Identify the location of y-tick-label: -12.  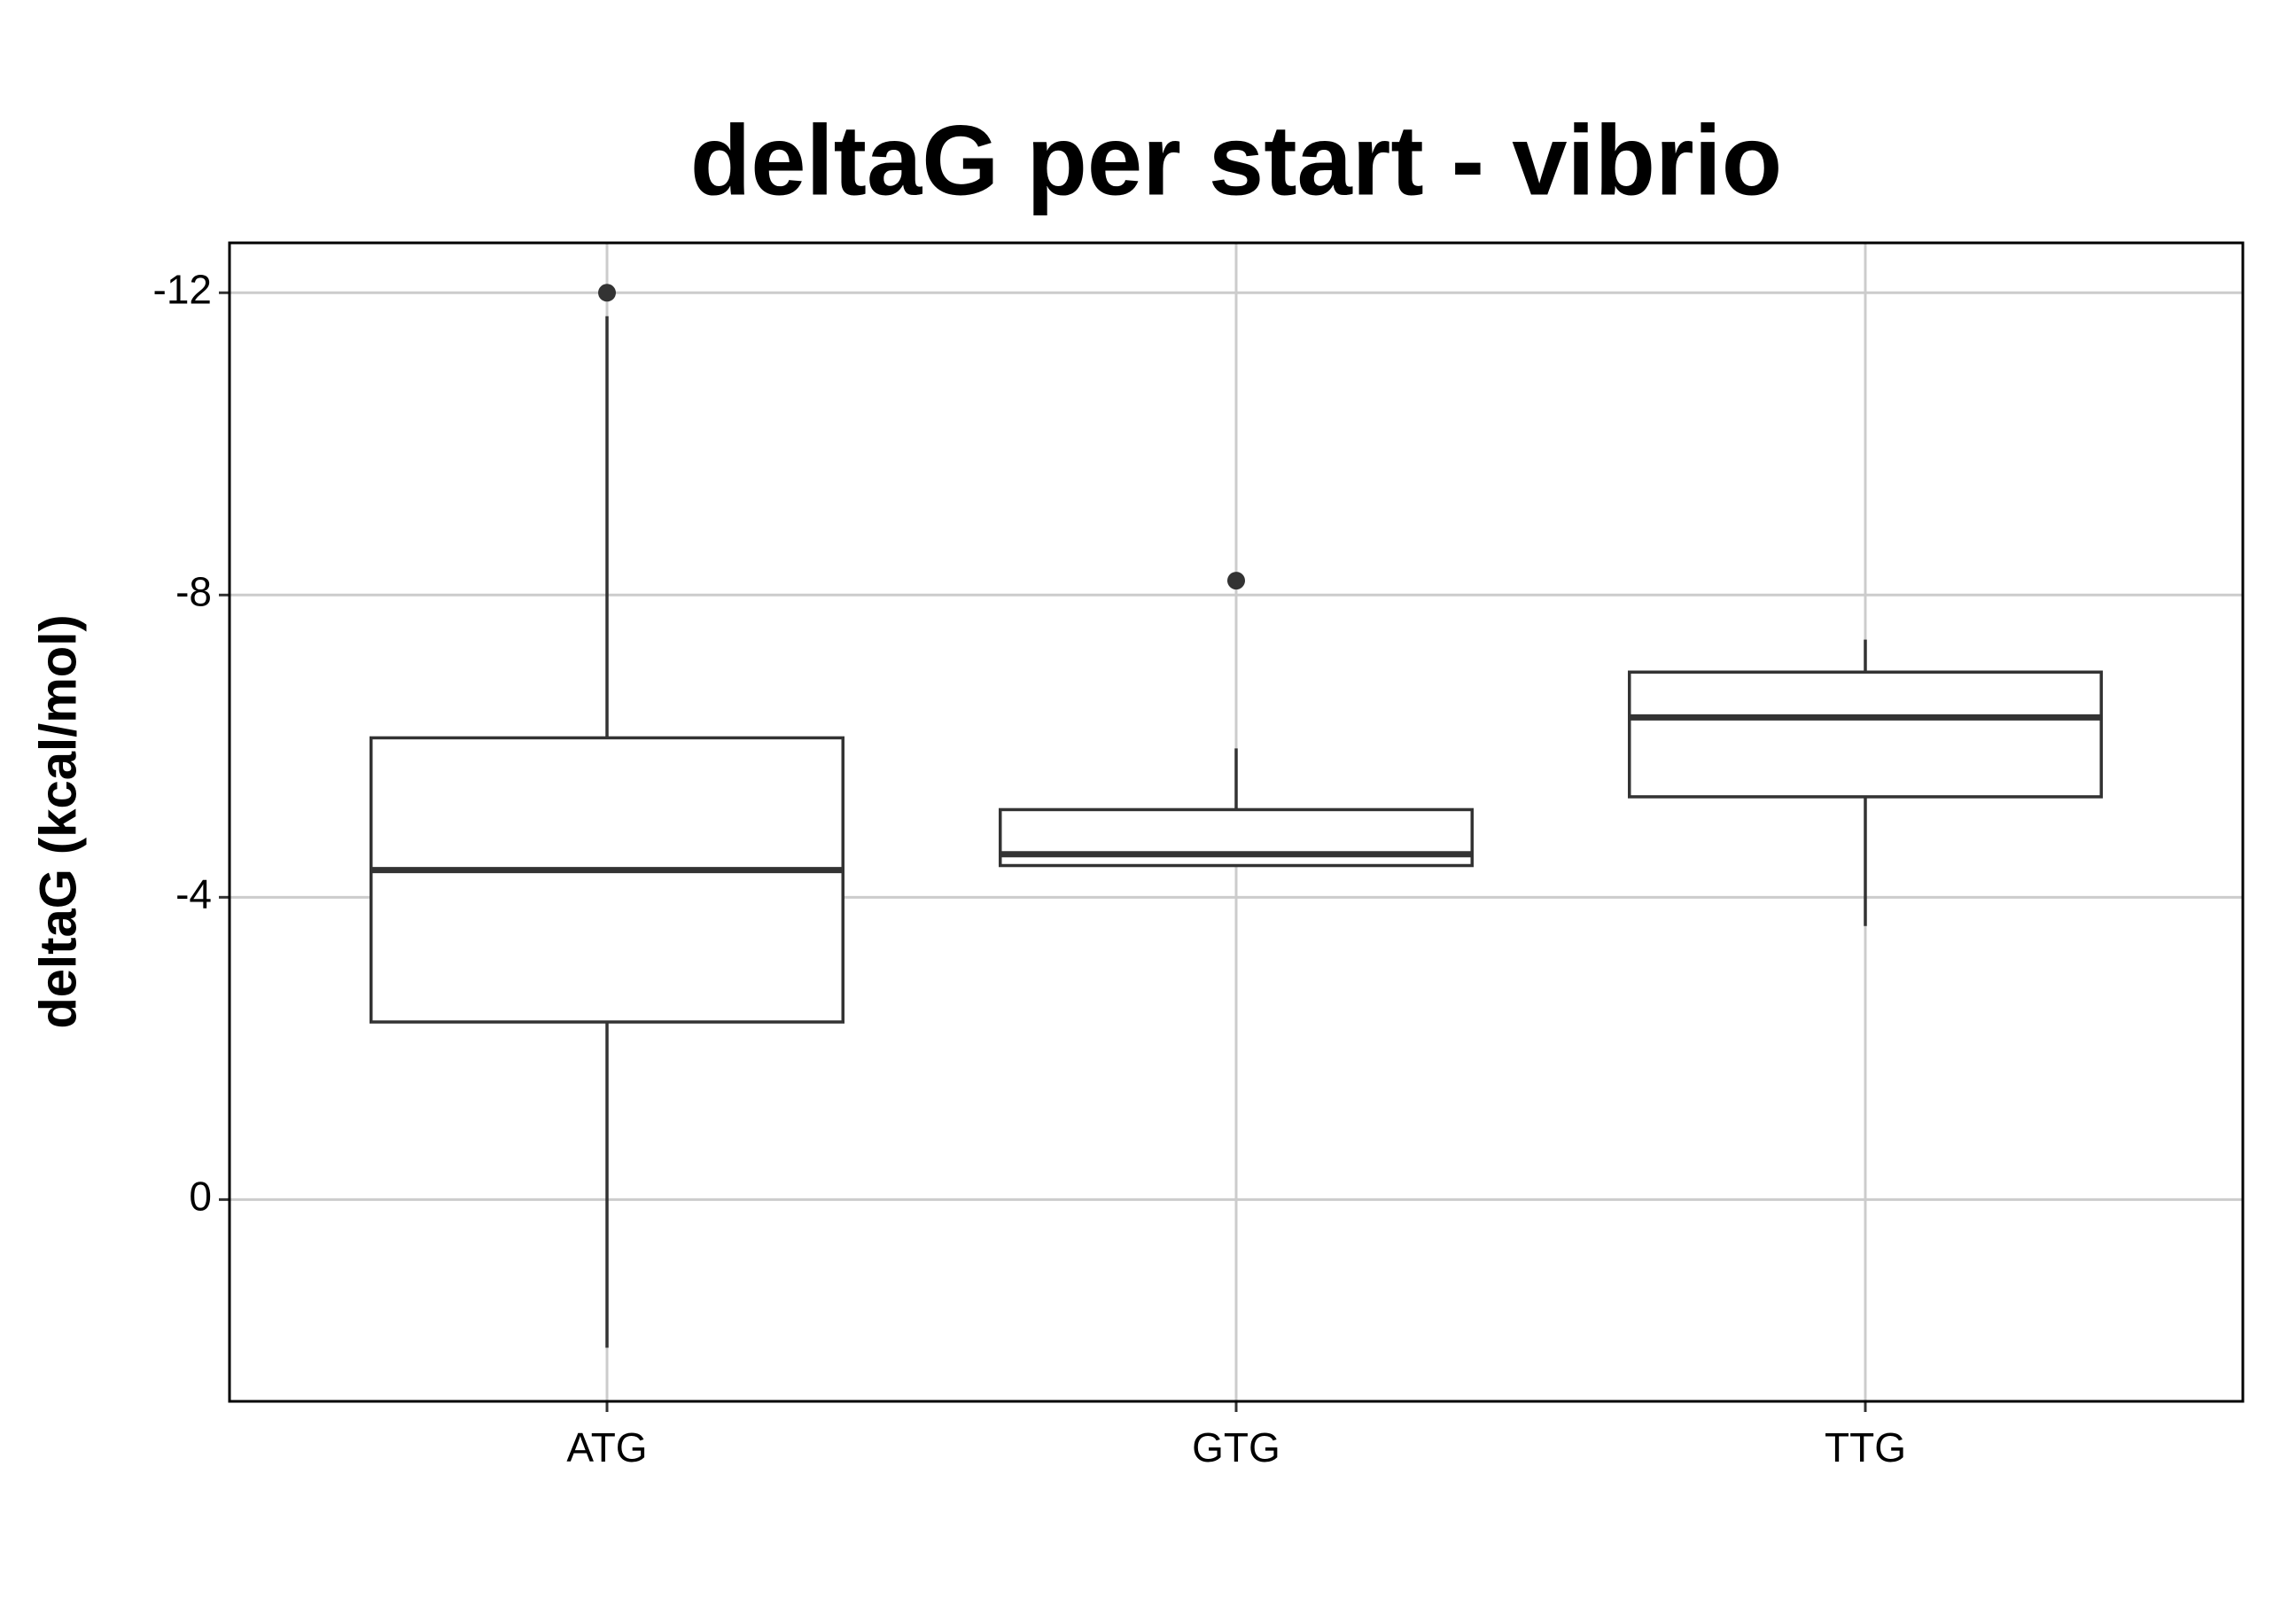
(182, 289).